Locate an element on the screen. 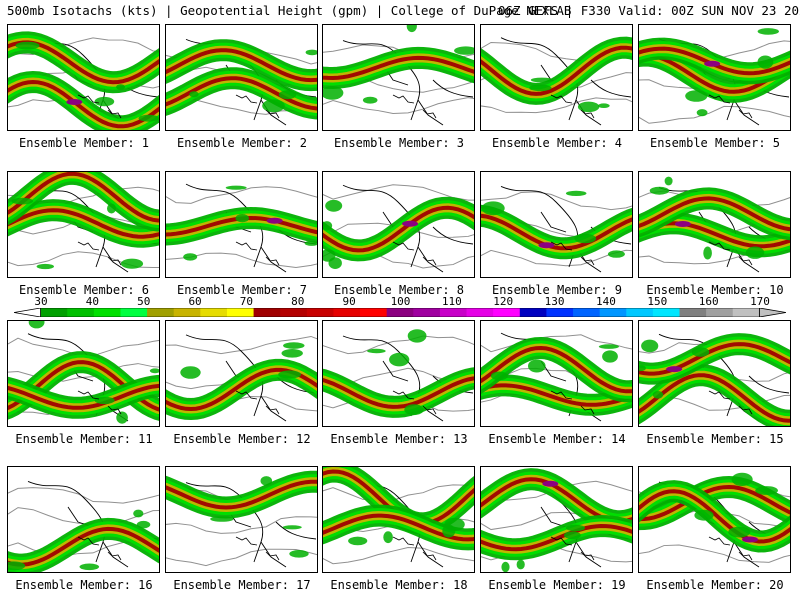  colorbar-tick-label: 120 is located at coordinates (503, 301).